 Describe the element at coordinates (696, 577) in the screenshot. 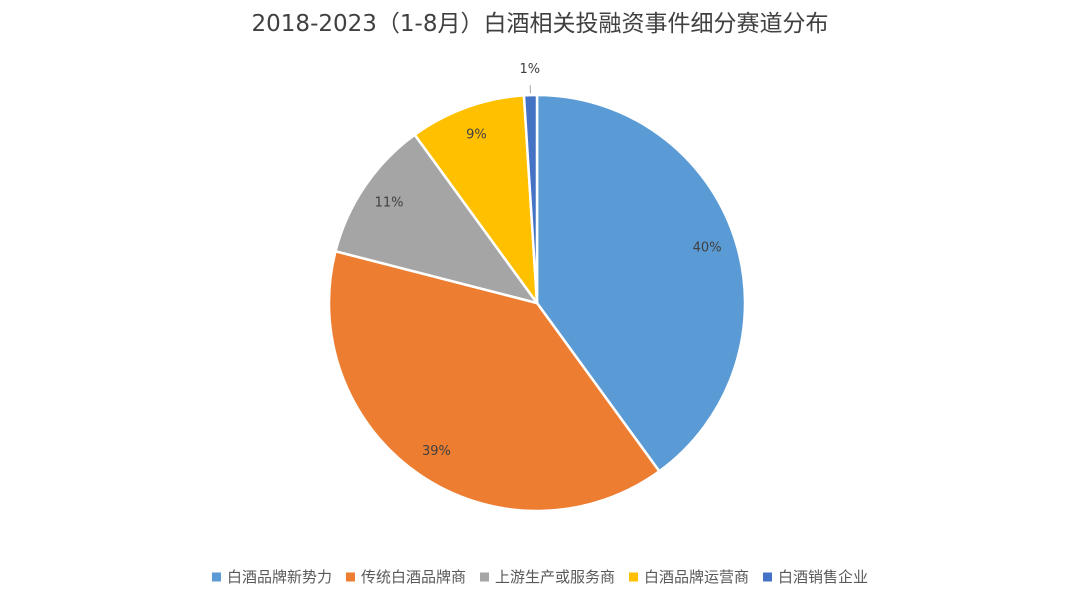

I see `legend-label-4: 白酒品牌运营商` at that location.